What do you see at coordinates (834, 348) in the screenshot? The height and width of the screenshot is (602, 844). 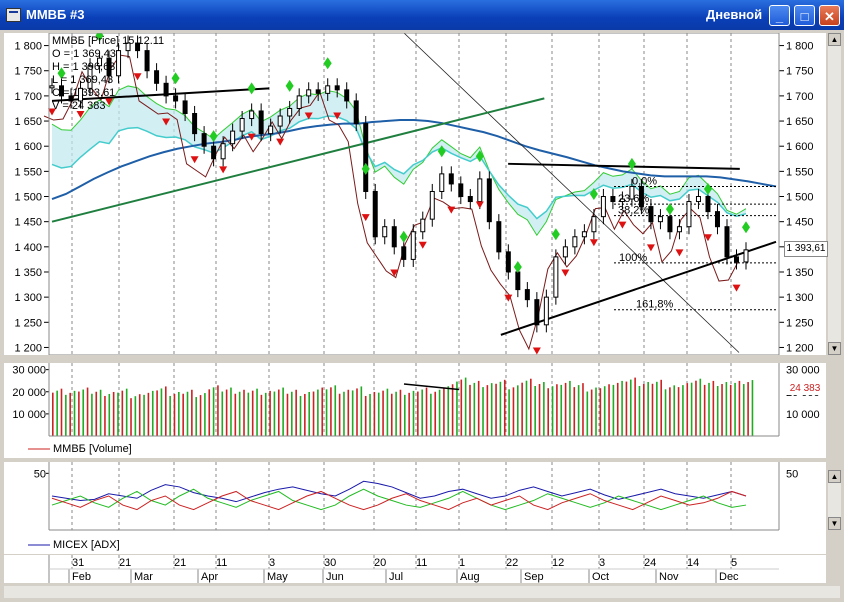 I see `scroll-down-icon: ▼` at bounding box center [834, 348].